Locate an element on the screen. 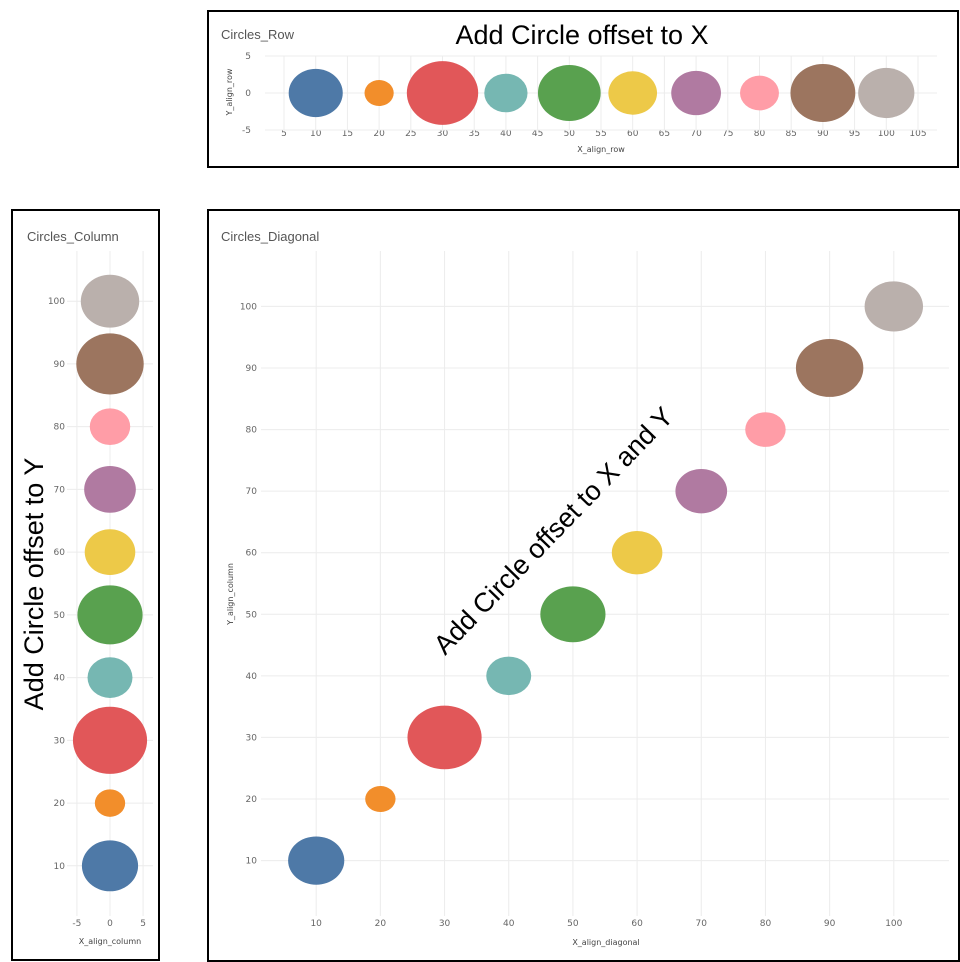 This screenshot has height=962, width=960. circles-column-y-tick-label: 60 is located at coordinates (60, 553).